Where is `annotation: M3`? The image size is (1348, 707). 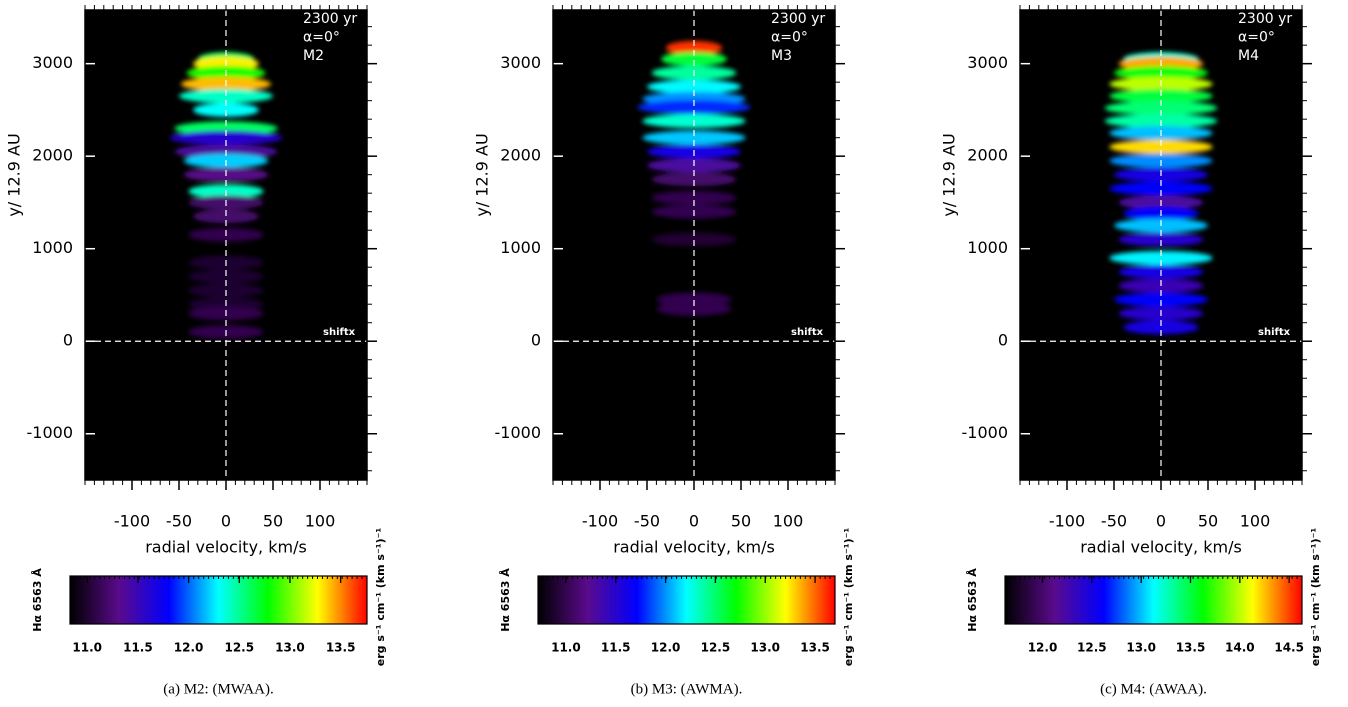 annotation: M3 is located at coordinates (781, 56).